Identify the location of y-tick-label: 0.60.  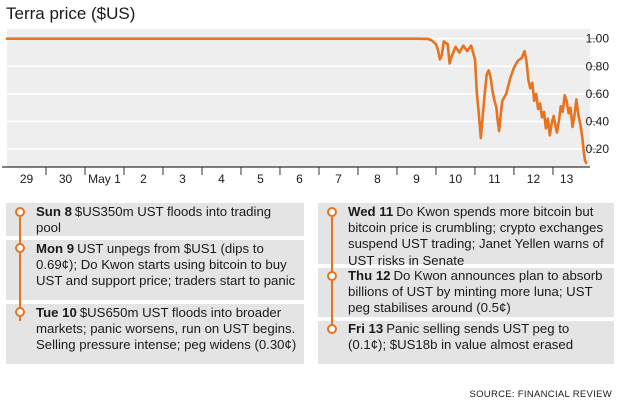
(598, 94).